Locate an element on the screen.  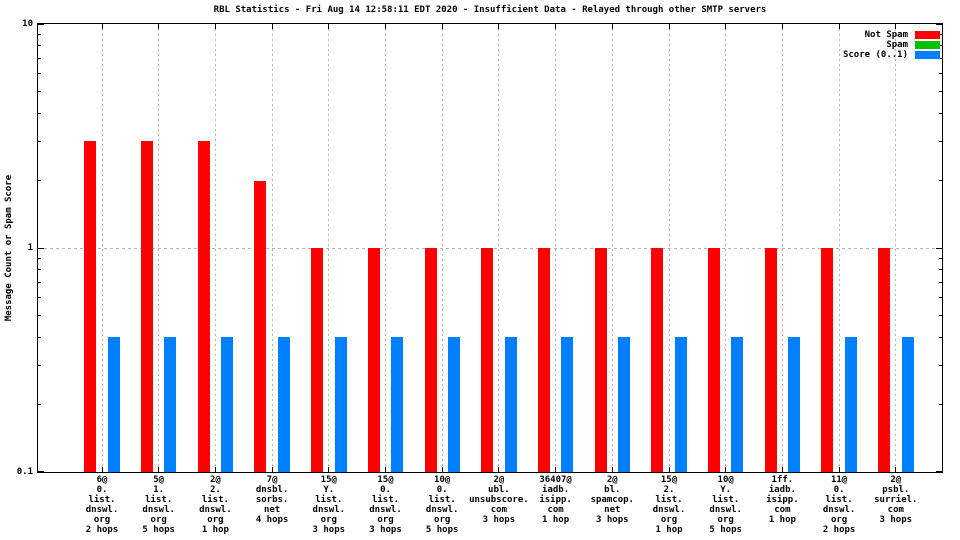
x-category-label: 2@ bl. spamcop. net 3 hops is located at coordinates (612, 500).